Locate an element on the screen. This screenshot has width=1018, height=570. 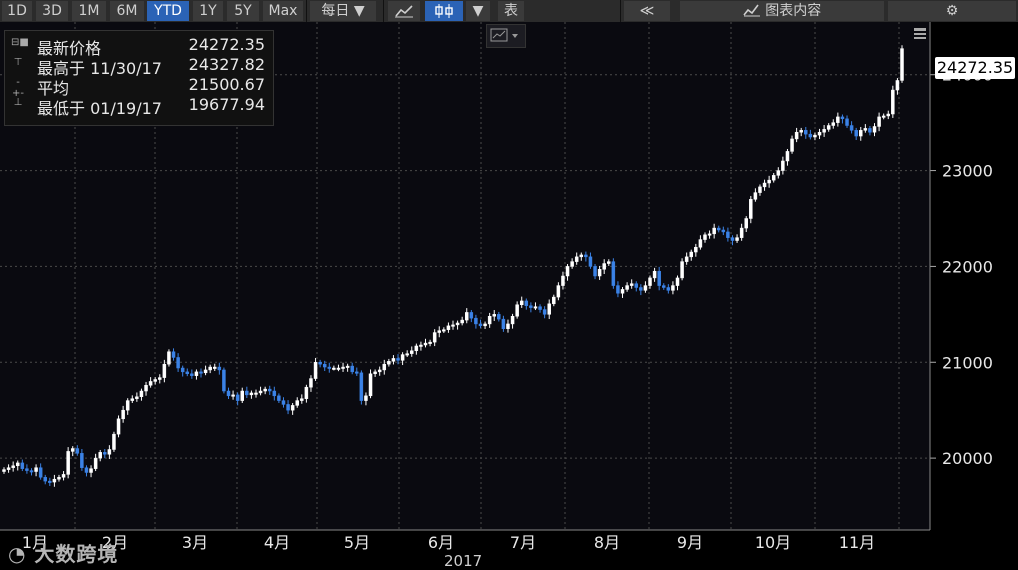
last-price-tag: 24272.35 is located at coordinates (975, 68).